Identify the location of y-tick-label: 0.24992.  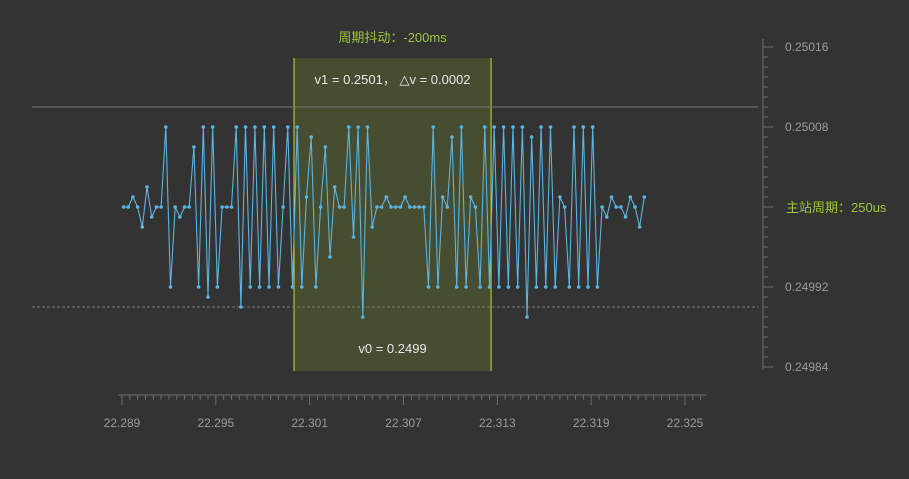
(807, 287).